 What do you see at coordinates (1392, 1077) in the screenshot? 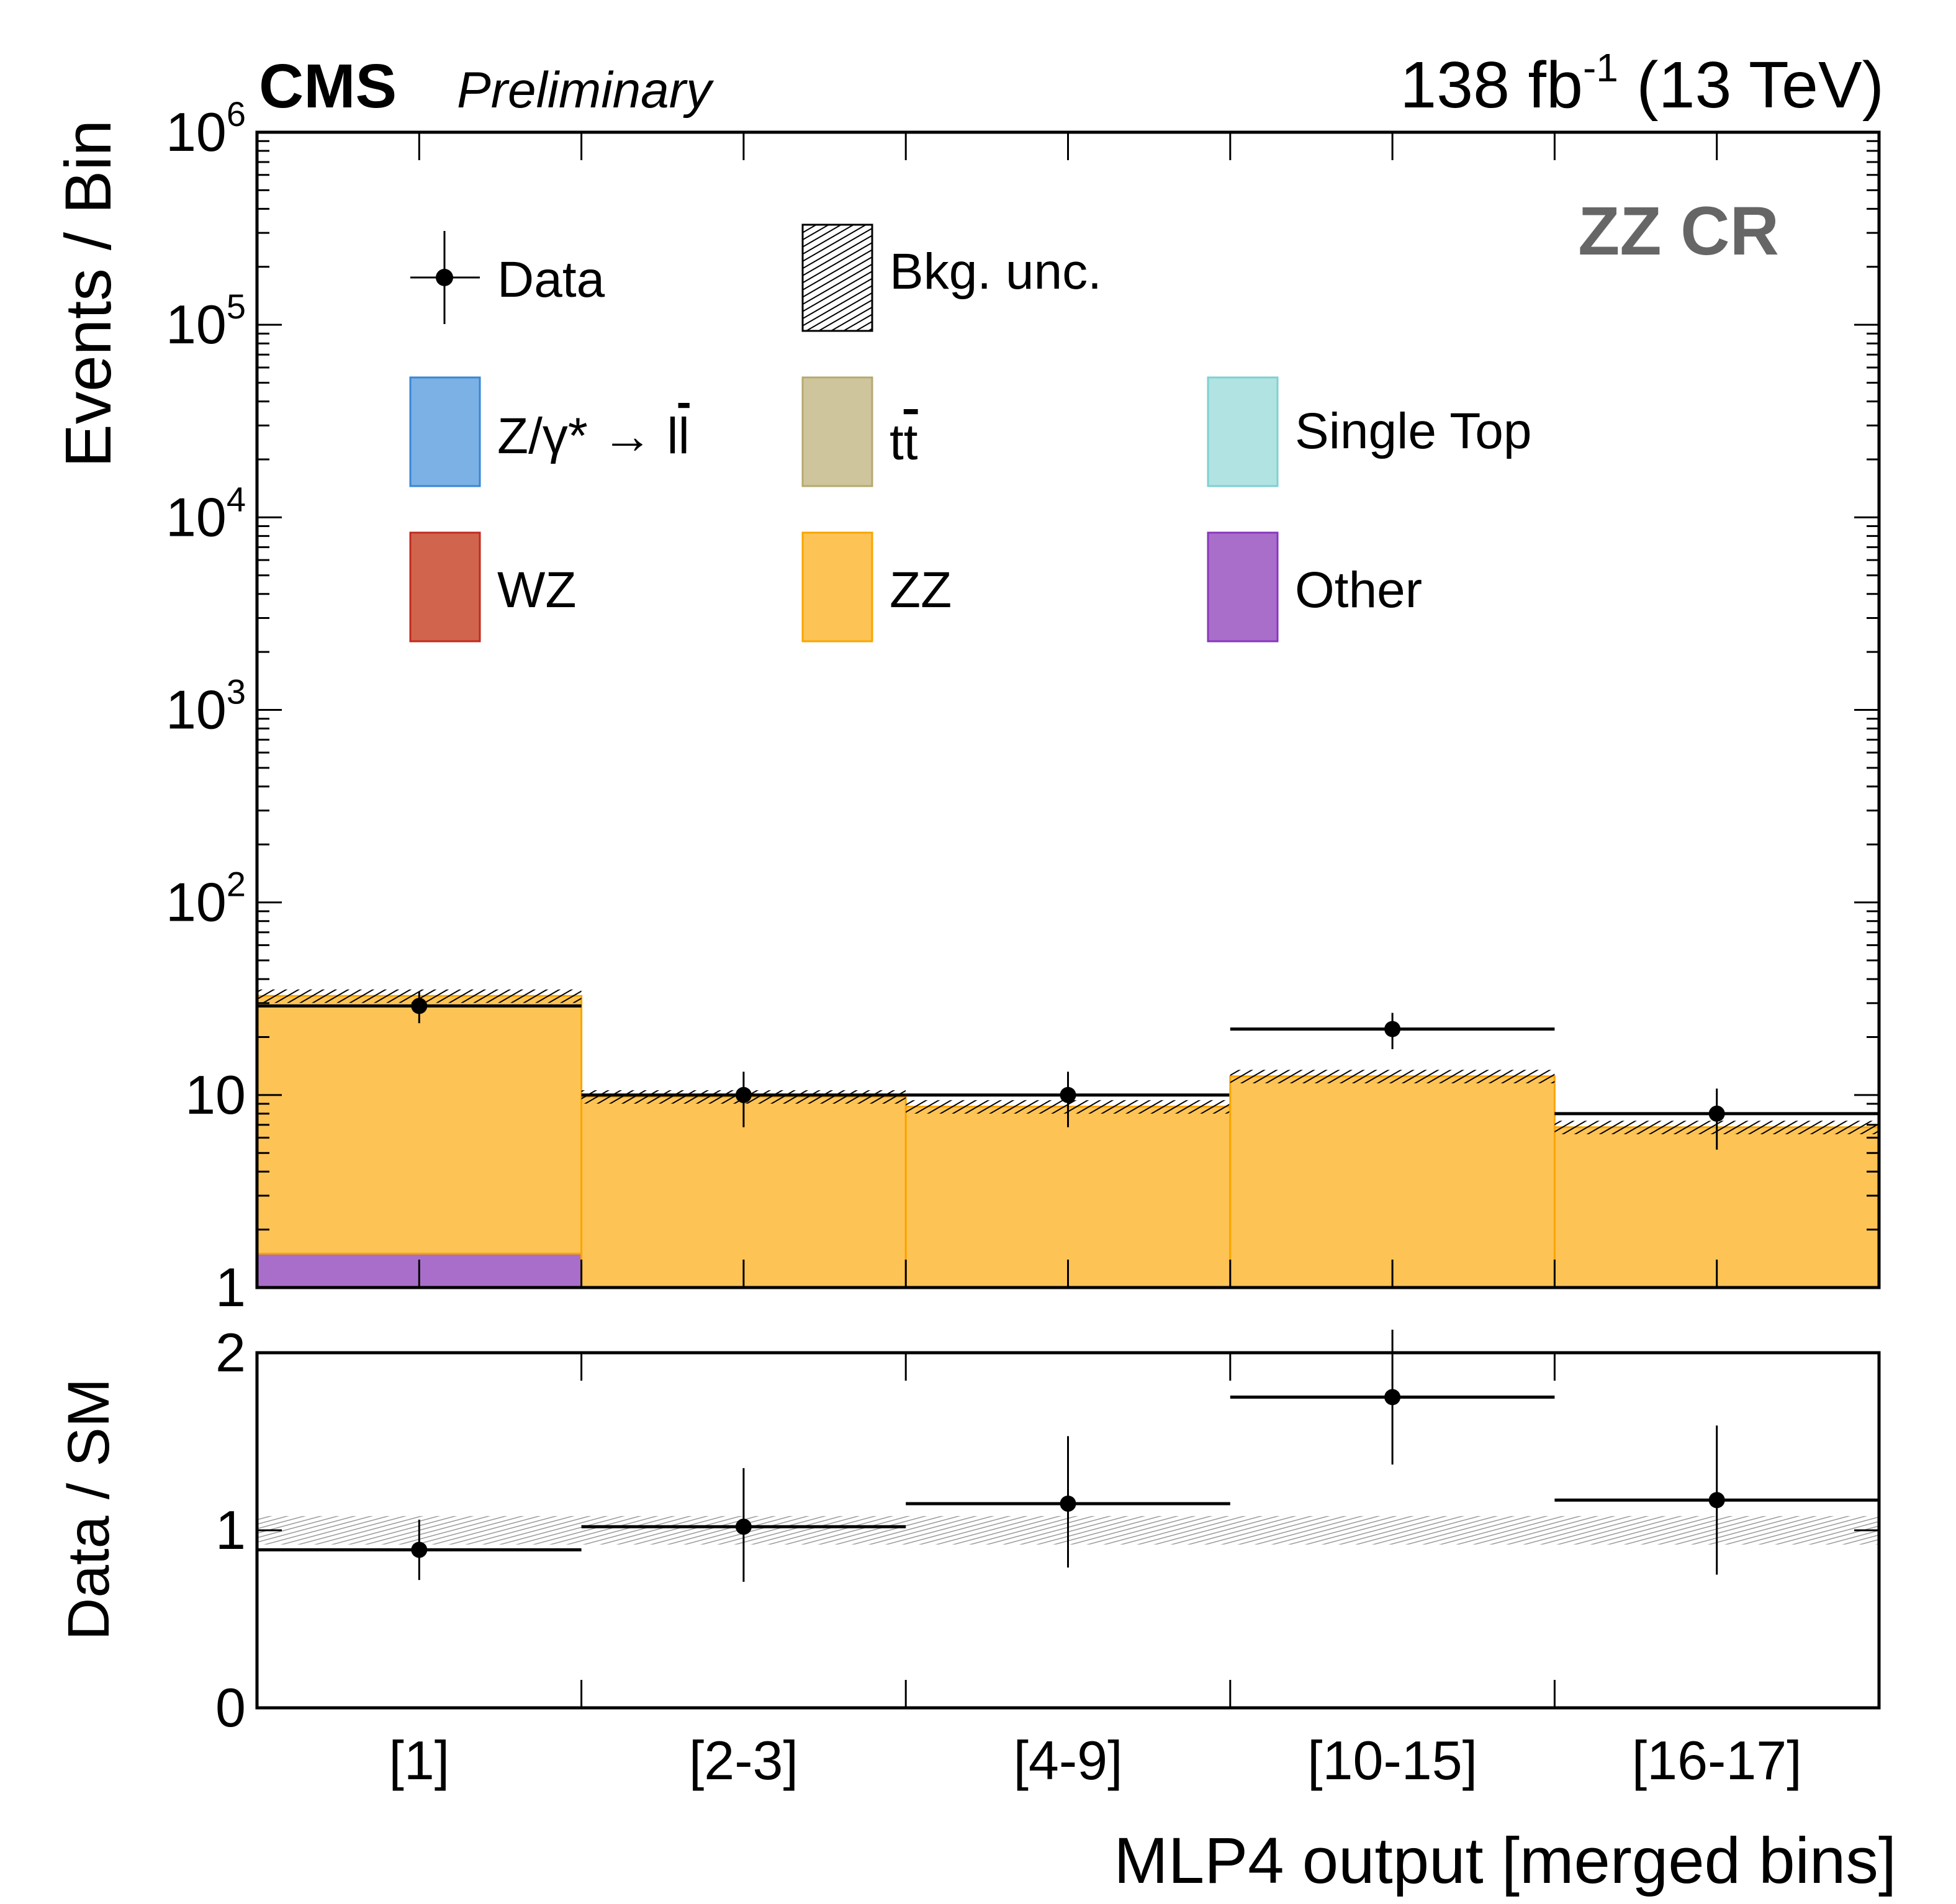
I see `bkg-unc-band` at bounding box center [1392, 1077].